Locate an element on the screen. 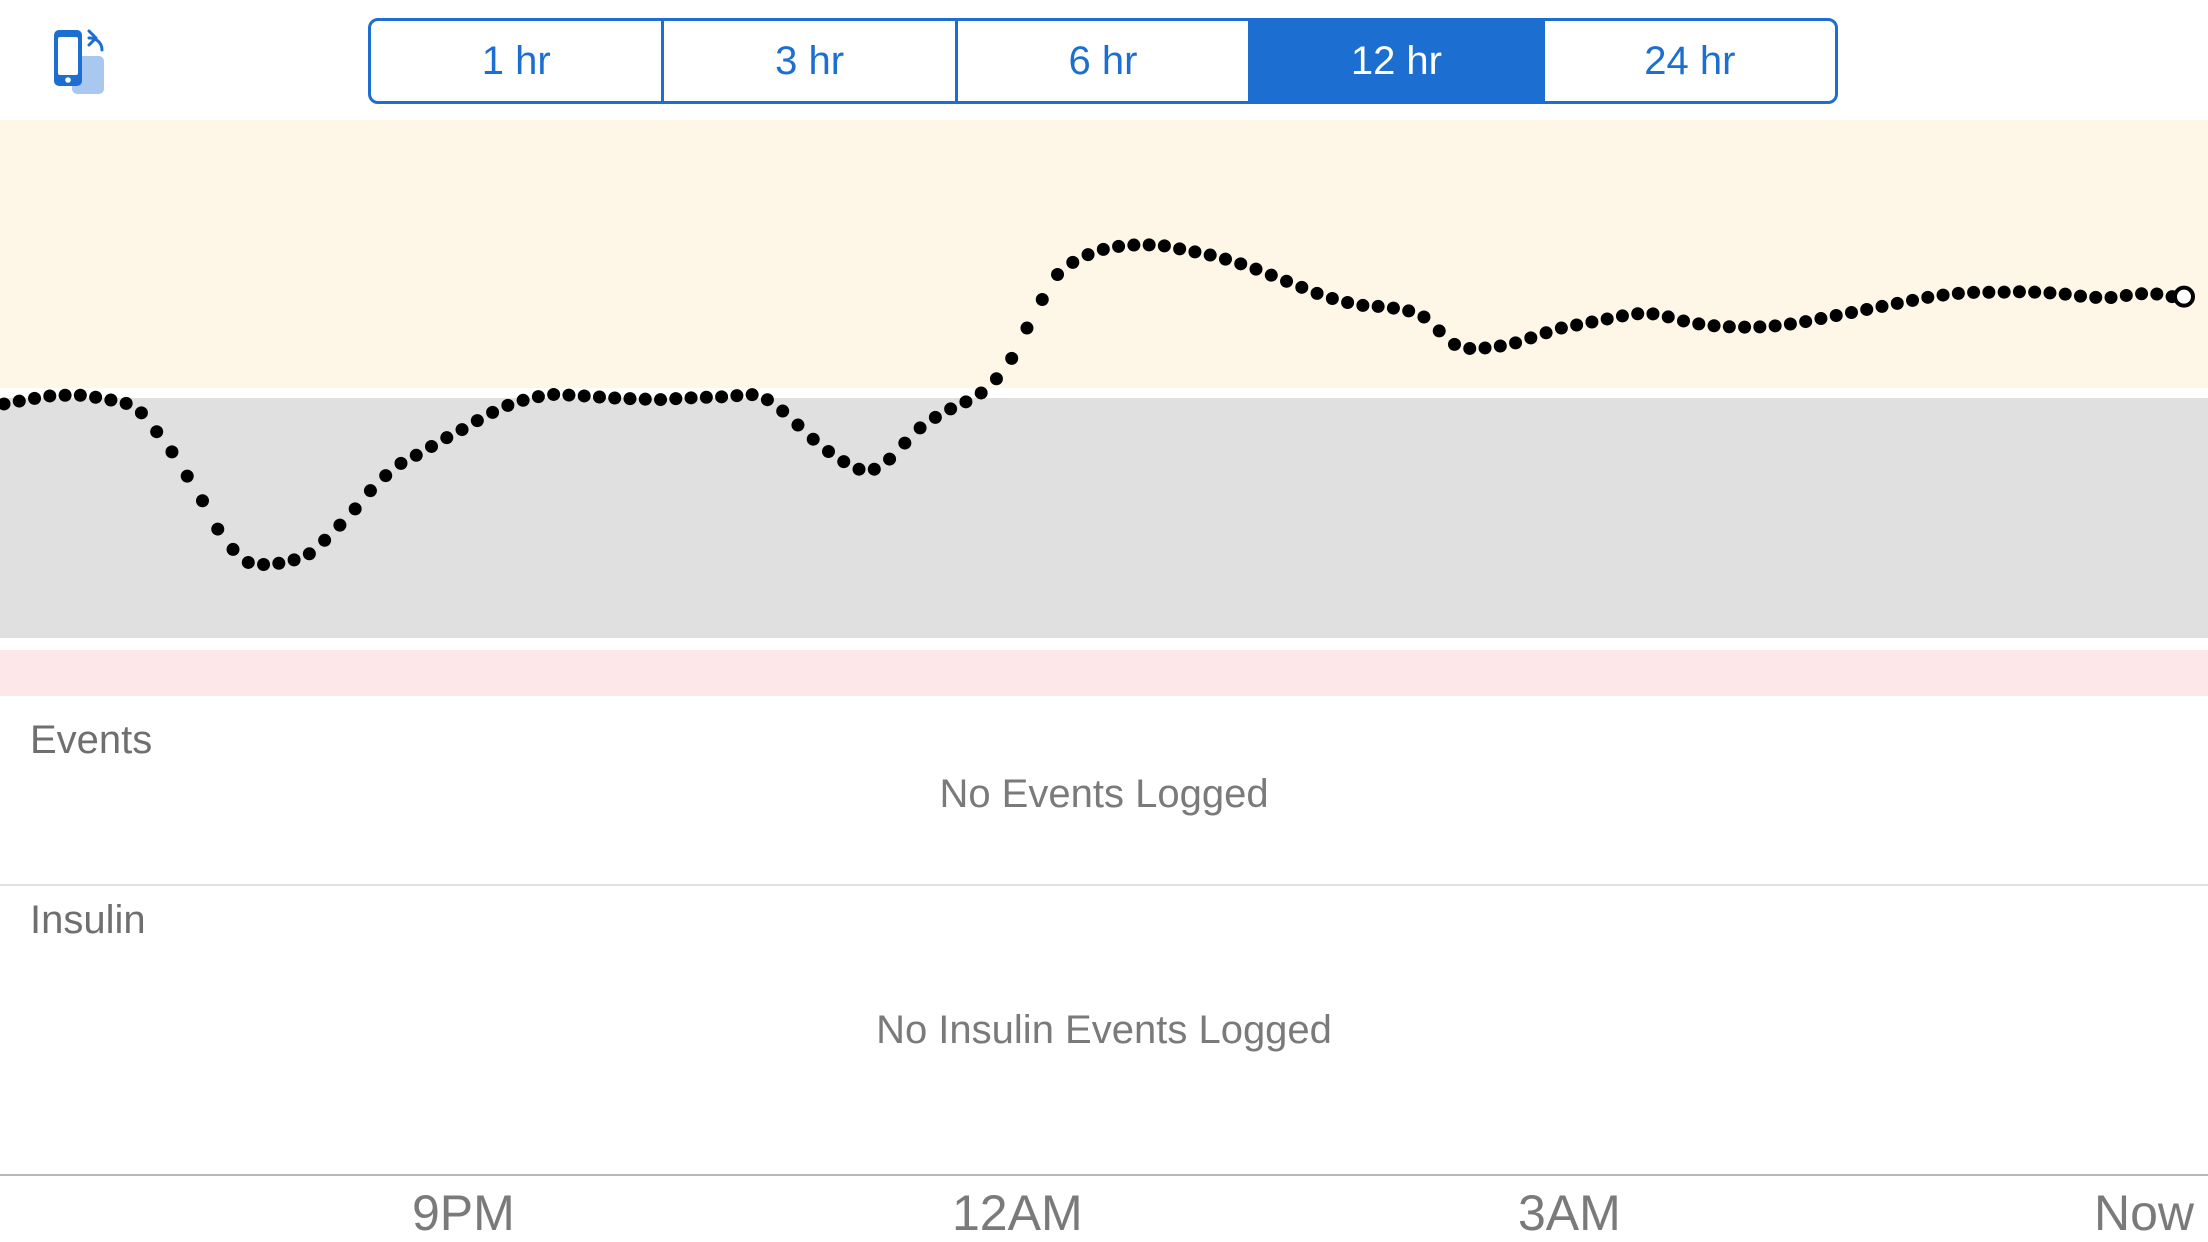  rotate-device-icon is located at coordinates (79, 61).